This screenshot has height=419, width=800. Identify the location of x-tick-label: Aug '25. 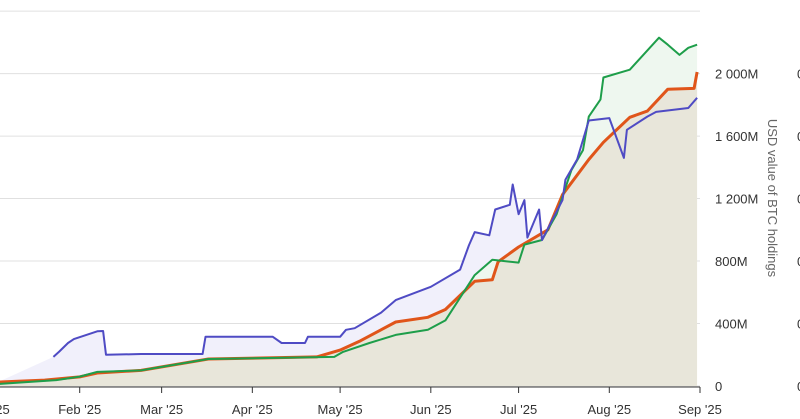
(609, 409).